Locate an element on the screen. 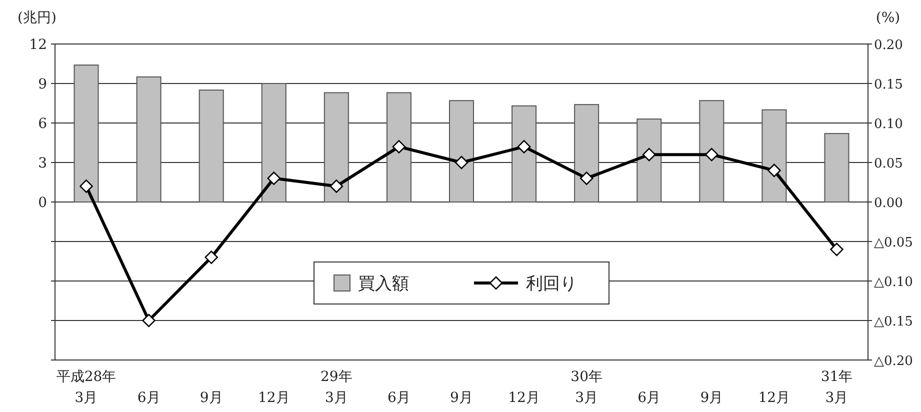  y-tick-label: 12 is located at coordinates (38, 45).